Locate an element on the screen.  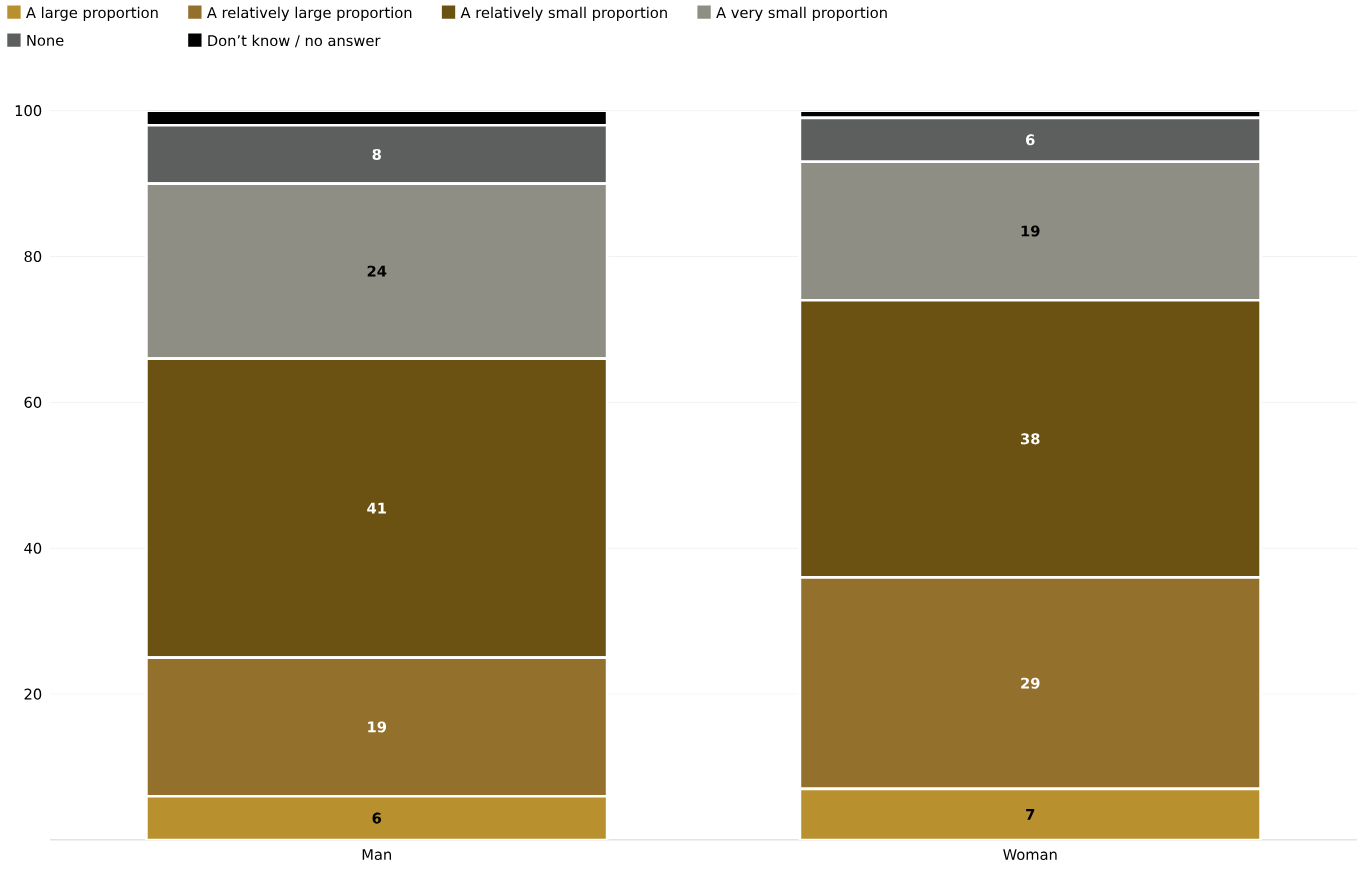
legend-label: Don’t know / no answer is located at coordinates (294, 41).